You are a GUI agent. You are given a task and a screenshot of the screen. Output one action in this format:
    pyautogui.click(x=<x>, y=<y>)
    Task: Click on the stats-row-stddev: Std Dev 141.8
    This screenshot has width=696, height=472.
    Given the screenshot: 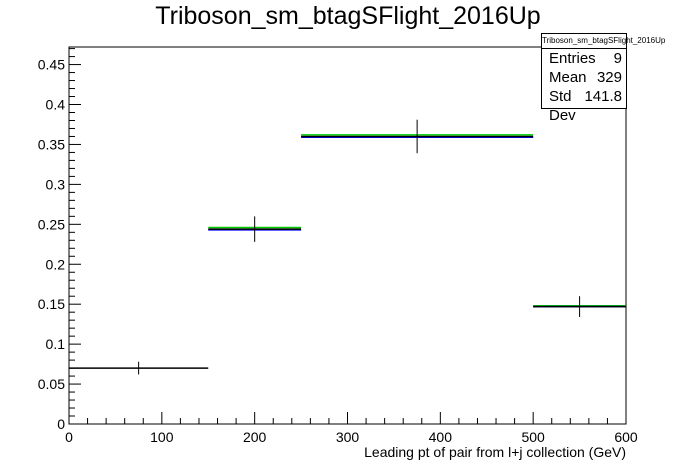 What is the action you would take?
    pyautogui.click(x=584, y=105)
    